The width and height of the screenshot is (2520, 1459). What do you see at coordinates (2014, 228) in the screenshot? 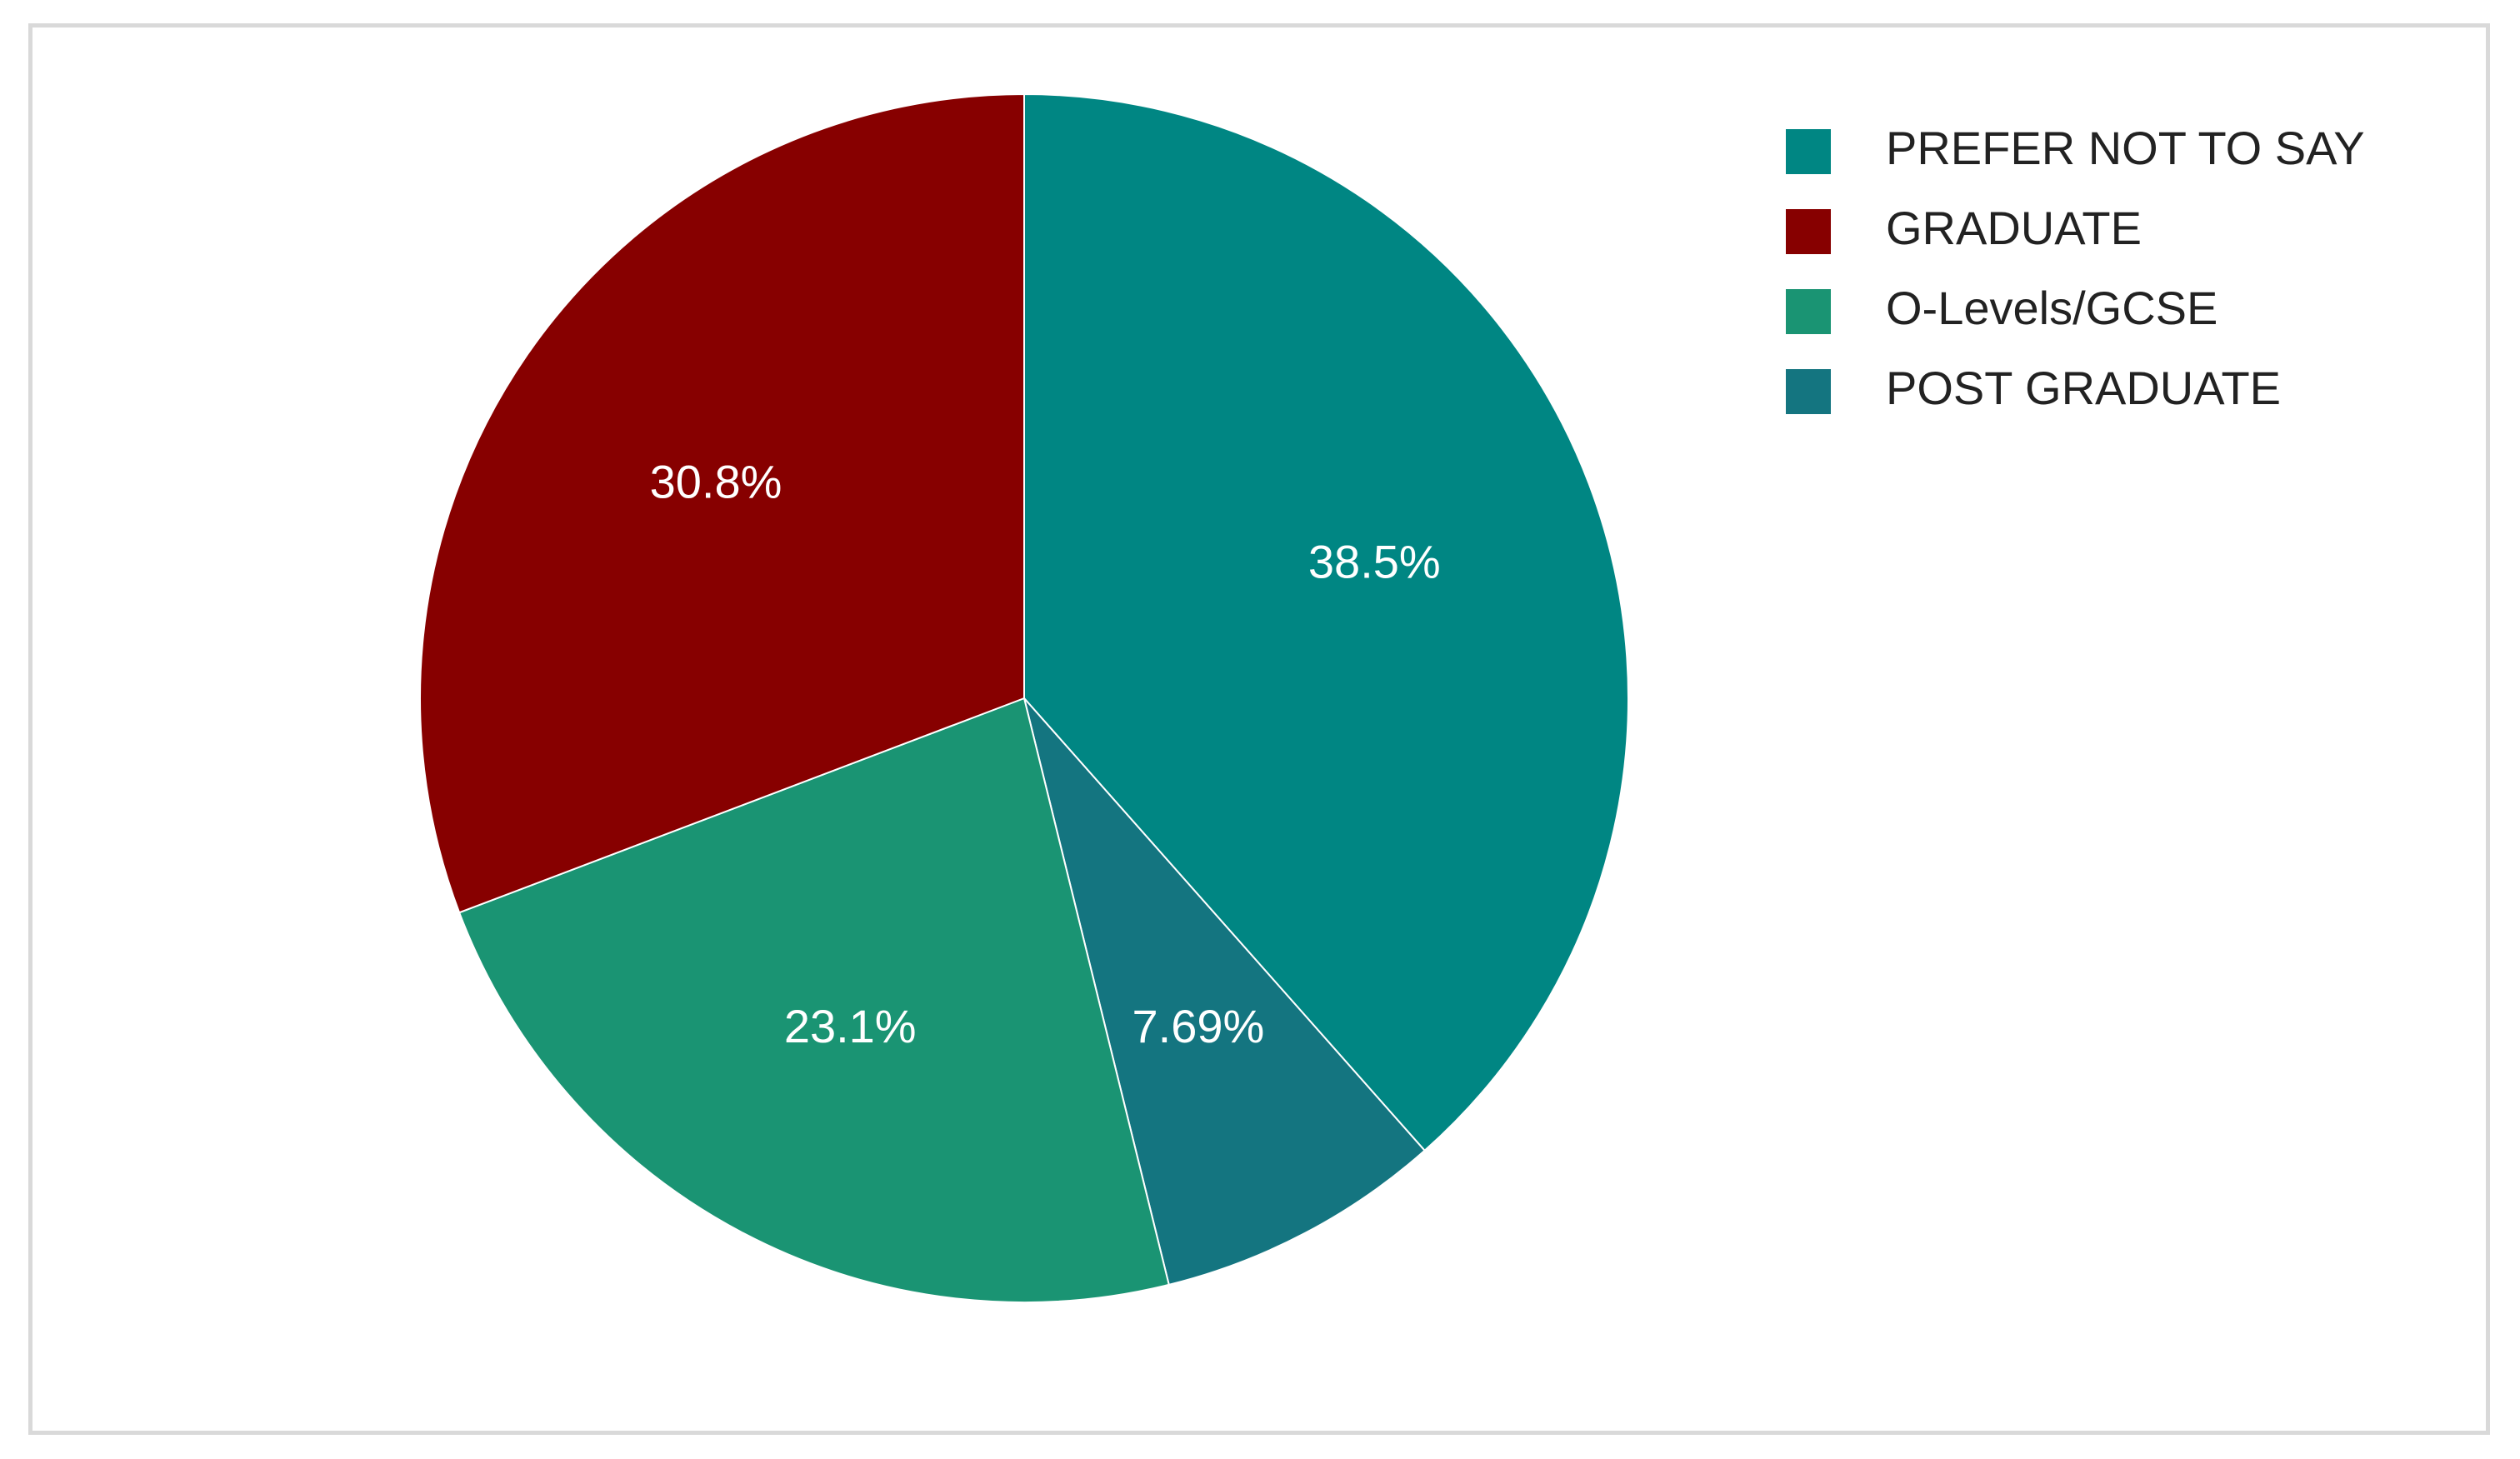
I see `legend-label: GRADUATE` at bounding box center [2014, 228].